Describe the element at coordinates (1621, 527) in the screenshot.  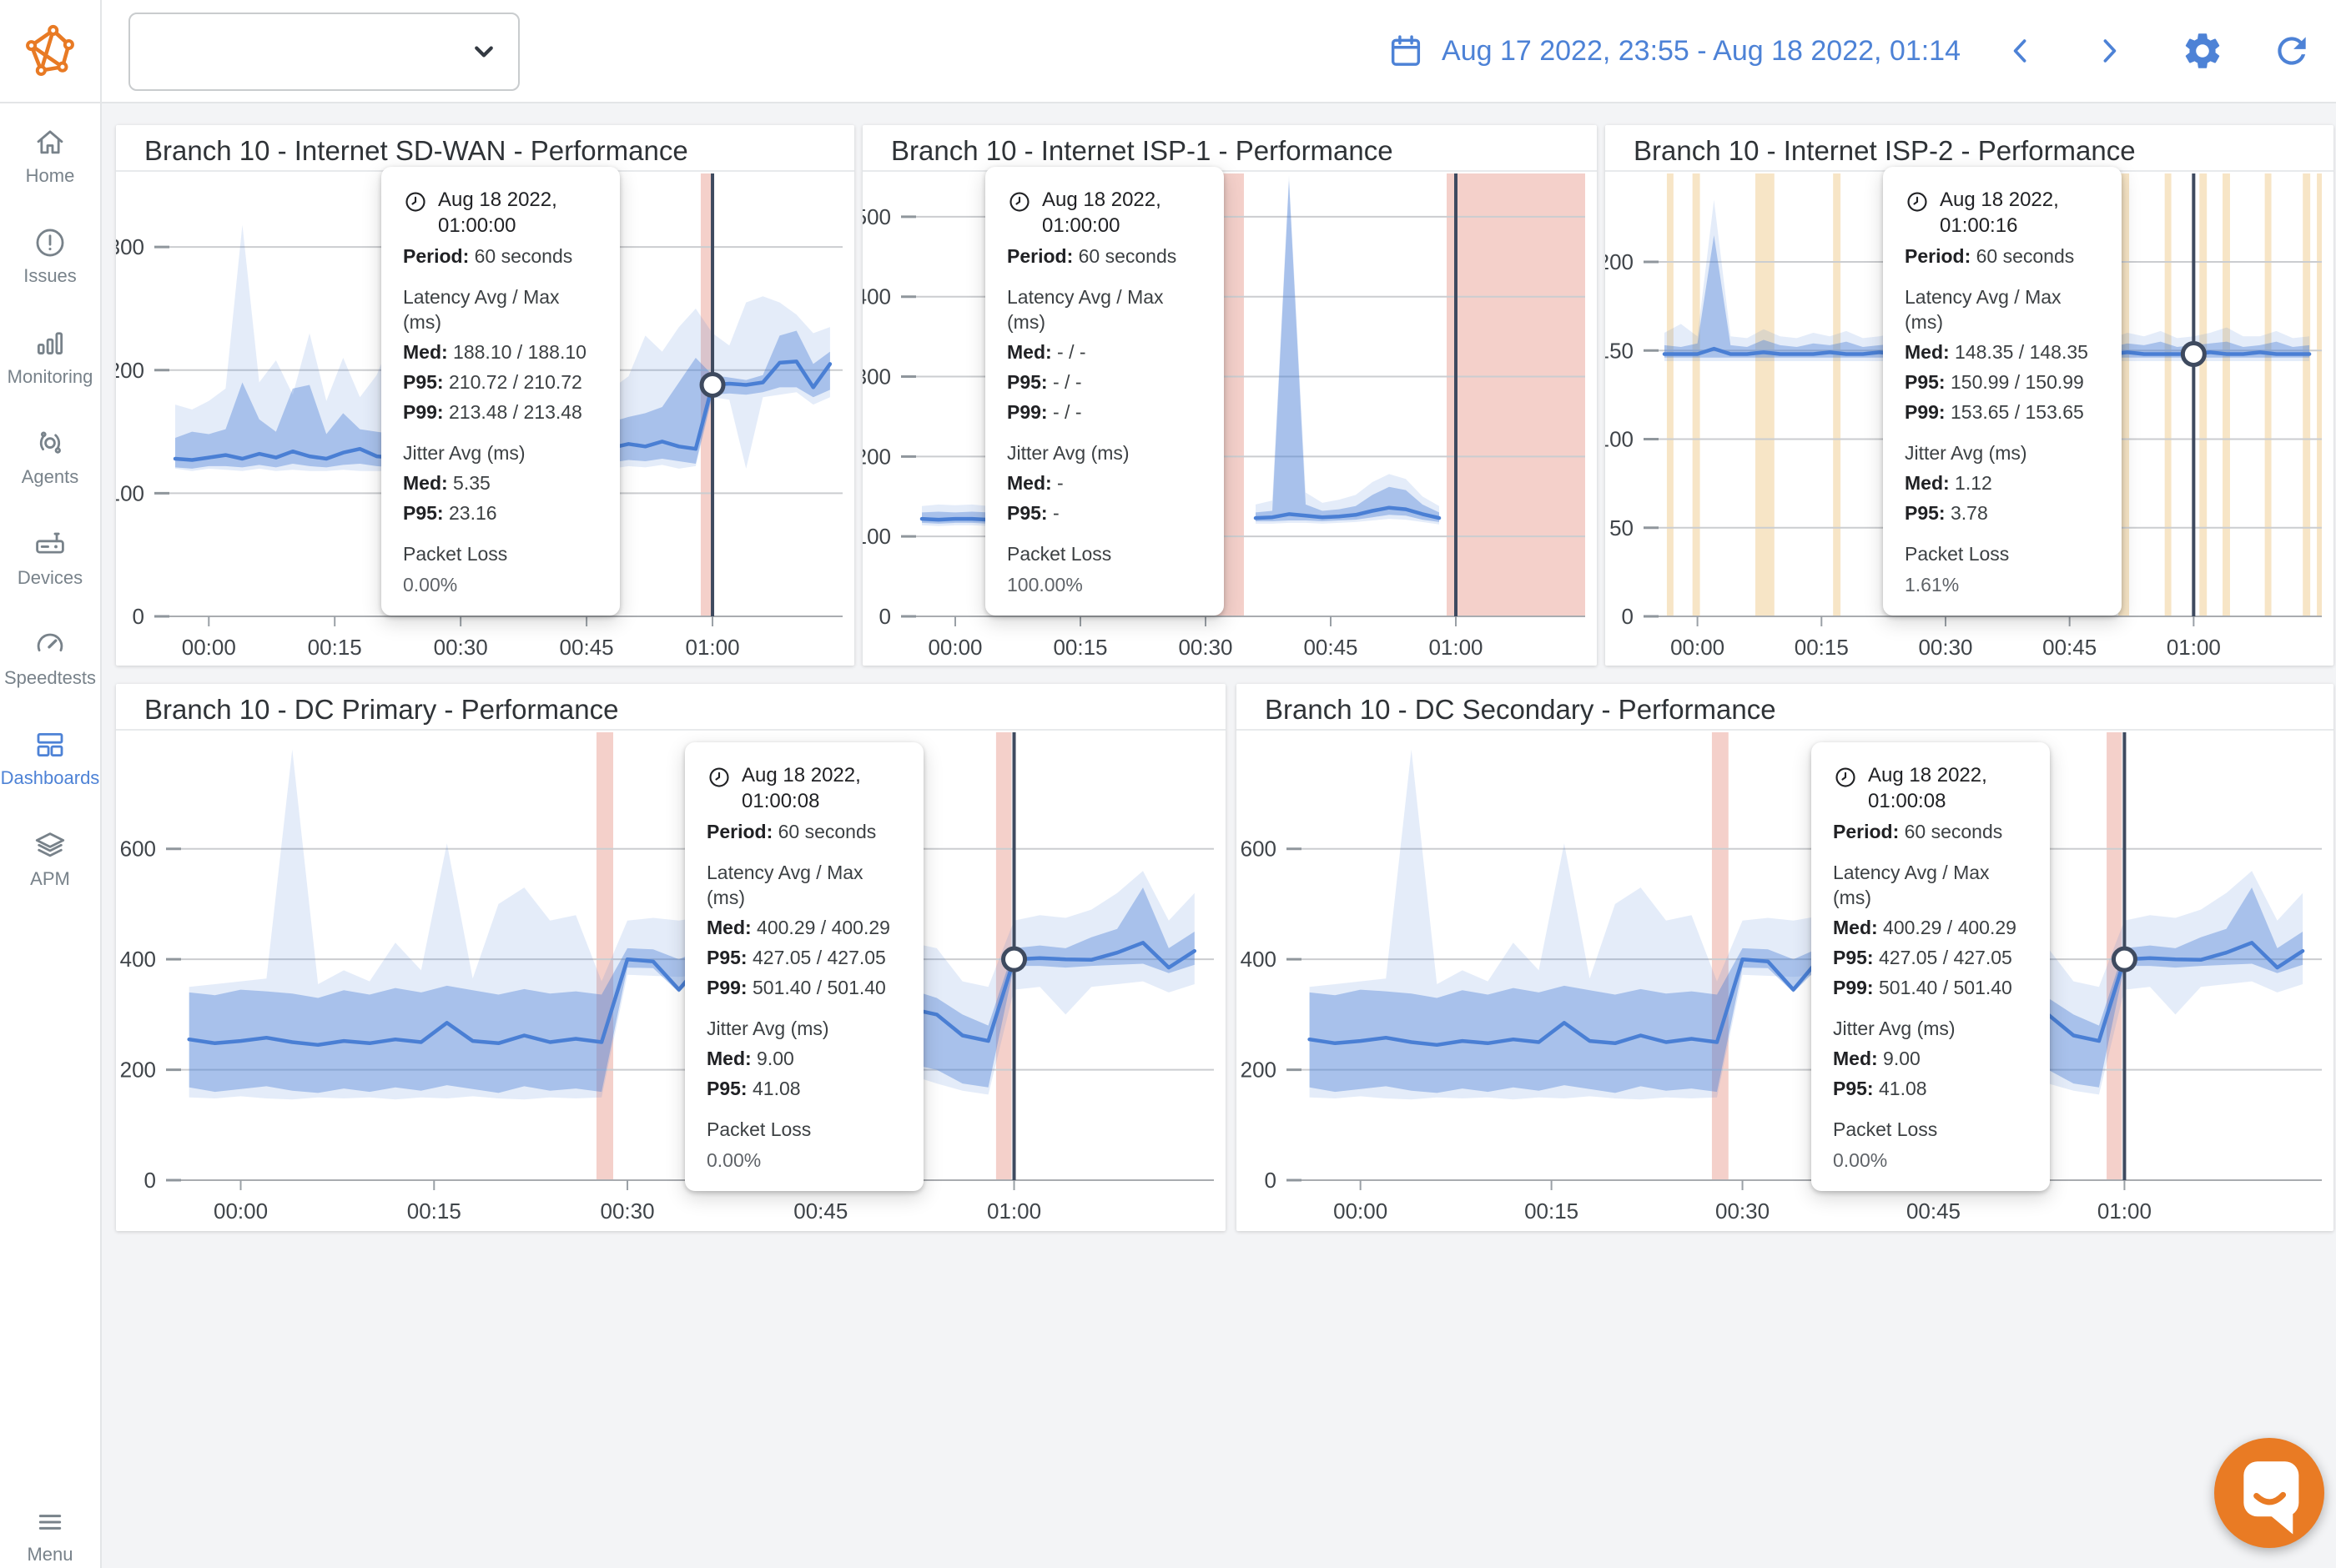
I see `y-axis-label: 50` at that location.